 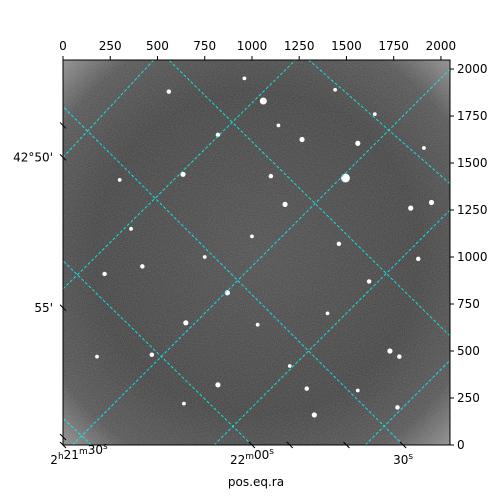 What do you see at coordinates (472, 257) in the screenshot?
I see `right-tick-label: 1000` at bounding box center [472, 257].